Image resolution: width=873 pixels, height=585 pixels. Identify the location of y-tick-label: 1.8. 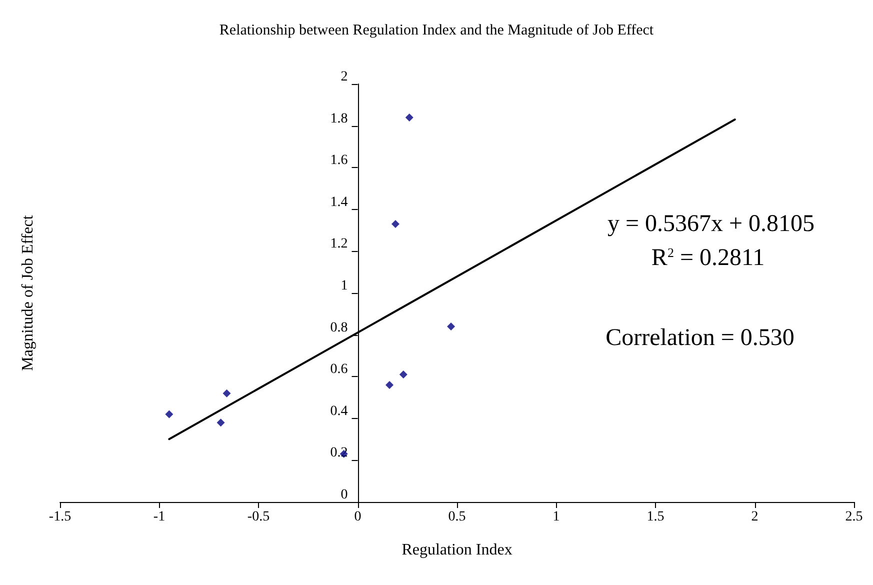
(339, 118).